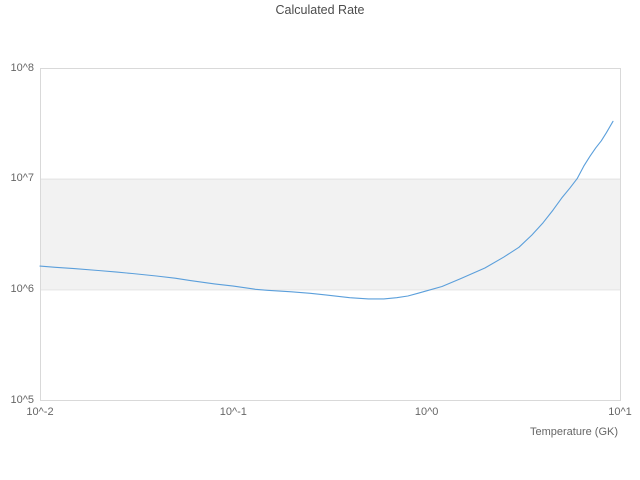 The width and height of the screenshot is (640, 480). I want to click on y-tick-label: 10^7, so click(22, 178).